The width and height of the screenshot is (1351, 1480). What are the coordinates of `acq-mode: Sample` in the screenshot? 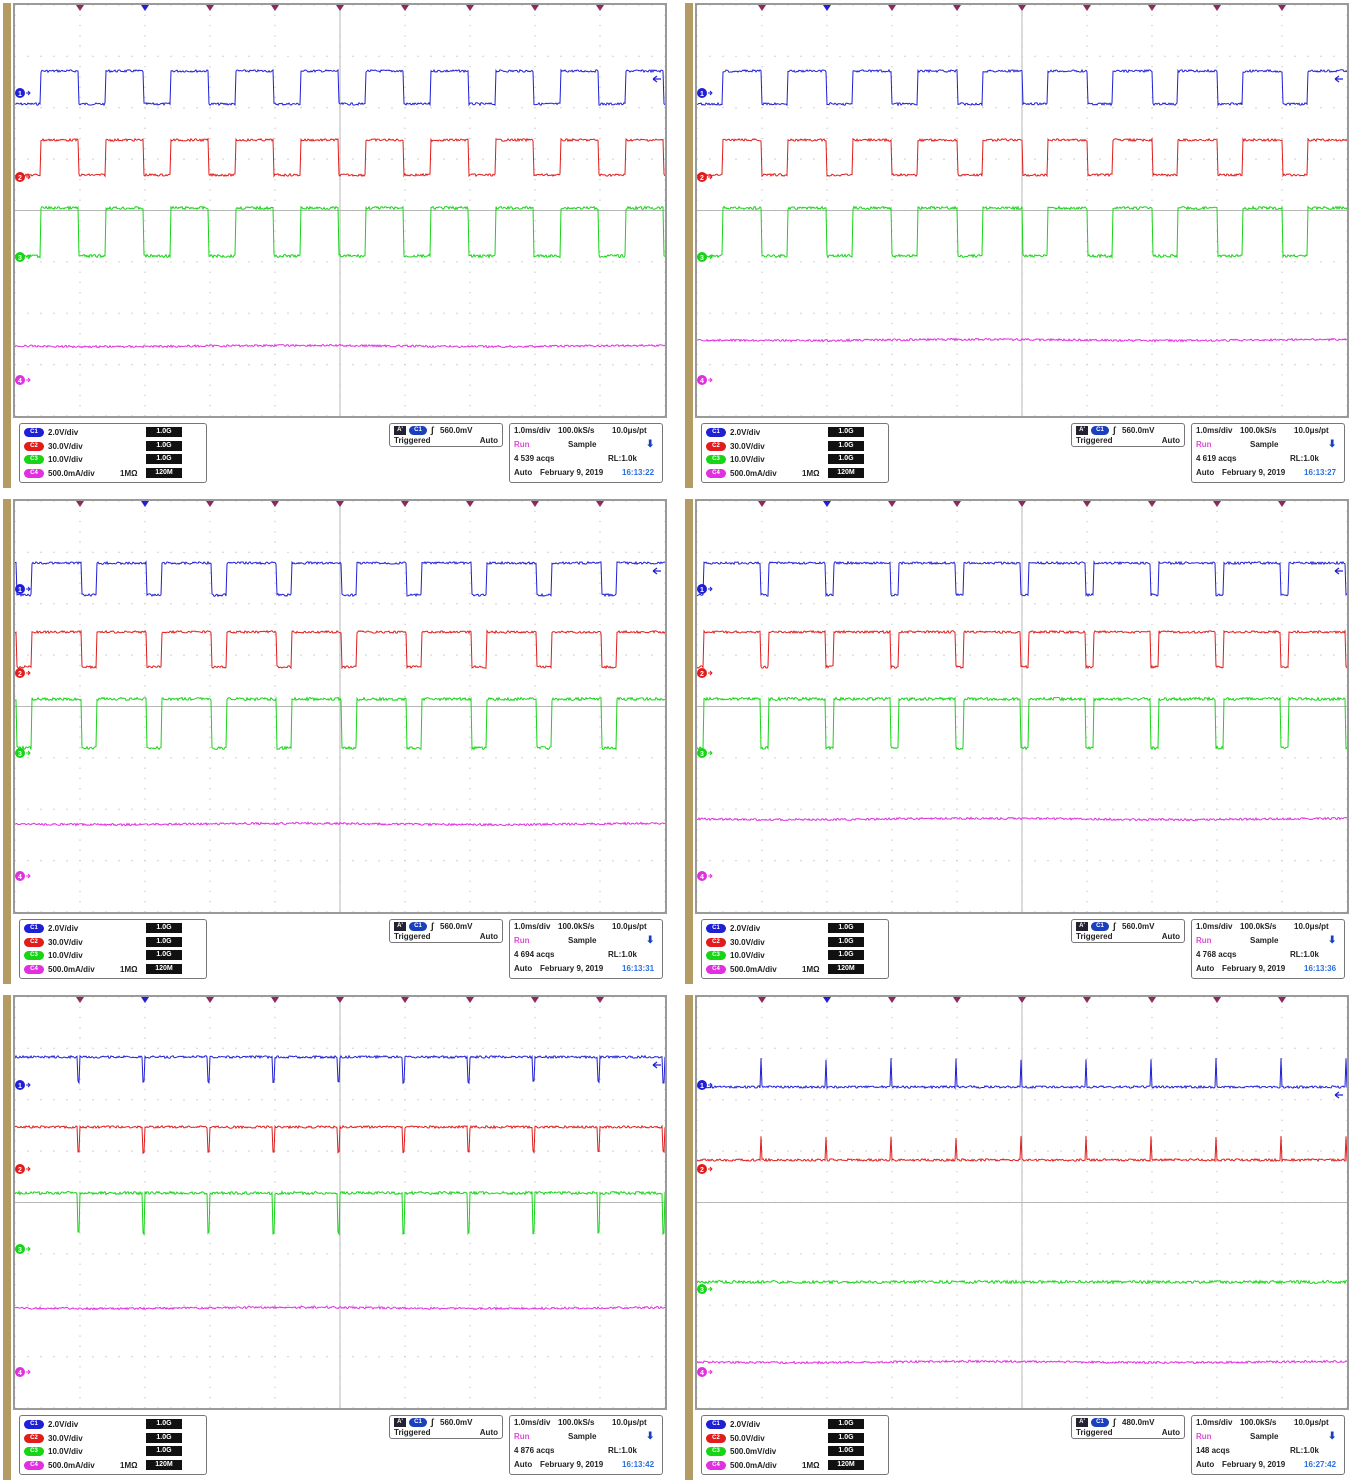 It's located at (1264, 941).